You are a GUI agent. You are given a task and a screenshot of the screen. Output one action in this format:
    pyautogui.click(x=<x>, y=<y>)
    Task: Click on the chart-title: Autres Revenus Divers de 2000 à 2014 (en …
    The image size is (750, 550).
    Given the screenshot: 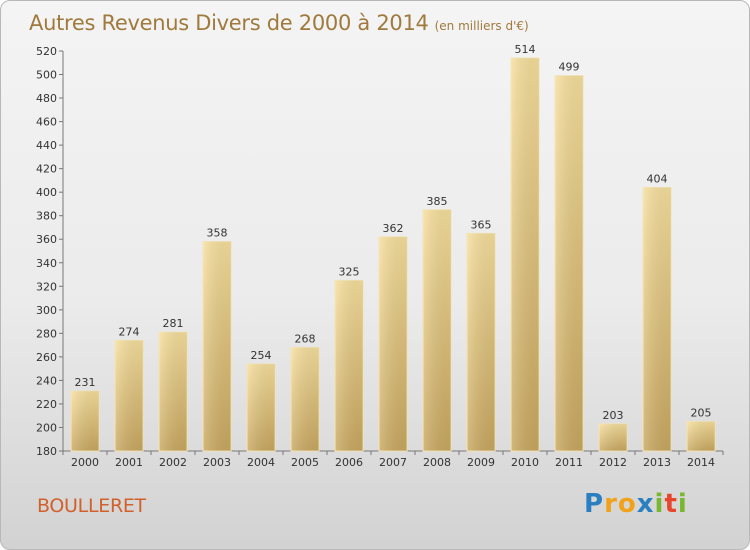 What is the action you would take?
    pyautogui.click(x=279, y=23)
    